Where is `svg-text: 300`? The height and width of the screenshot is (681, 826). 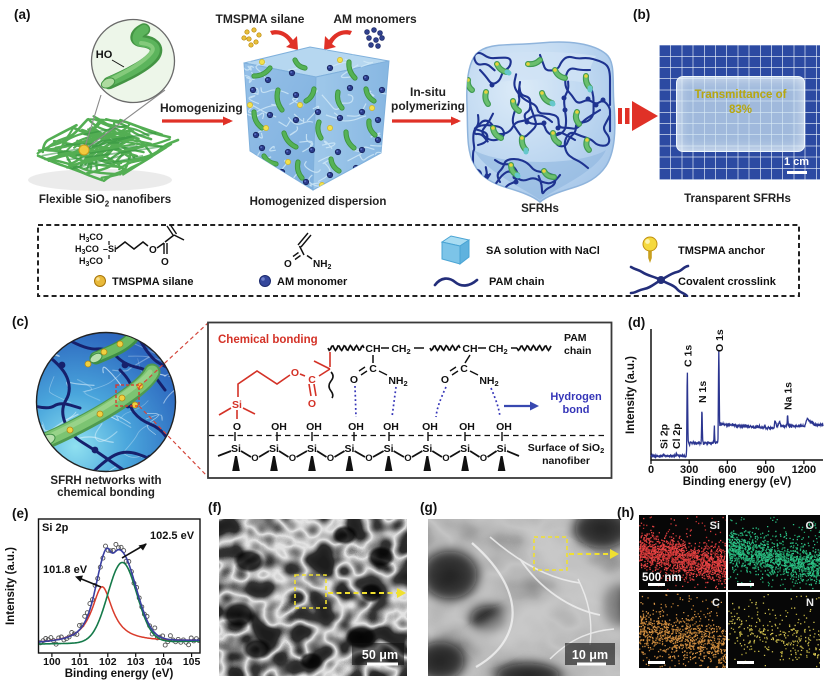 svg-text: 300 is located at coordinates (689, 470).